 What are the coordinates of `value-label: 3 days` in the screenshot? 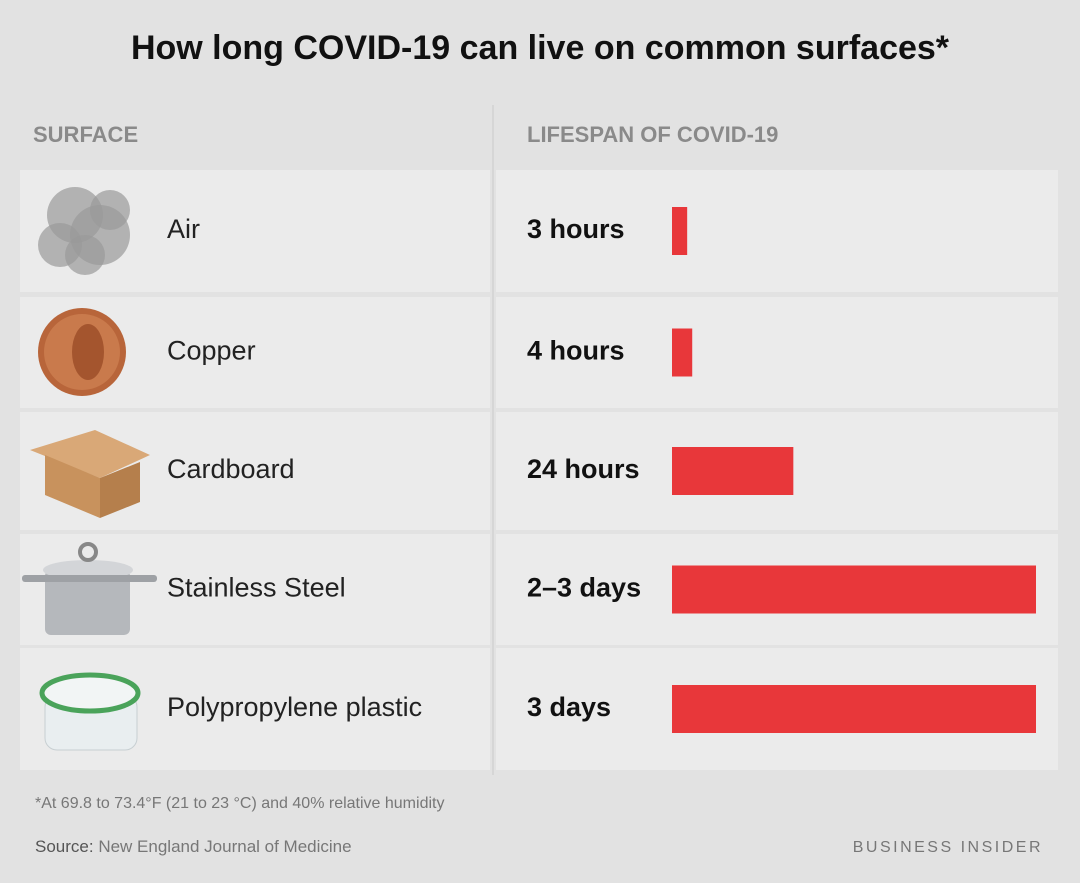 It's located at (569, 707).